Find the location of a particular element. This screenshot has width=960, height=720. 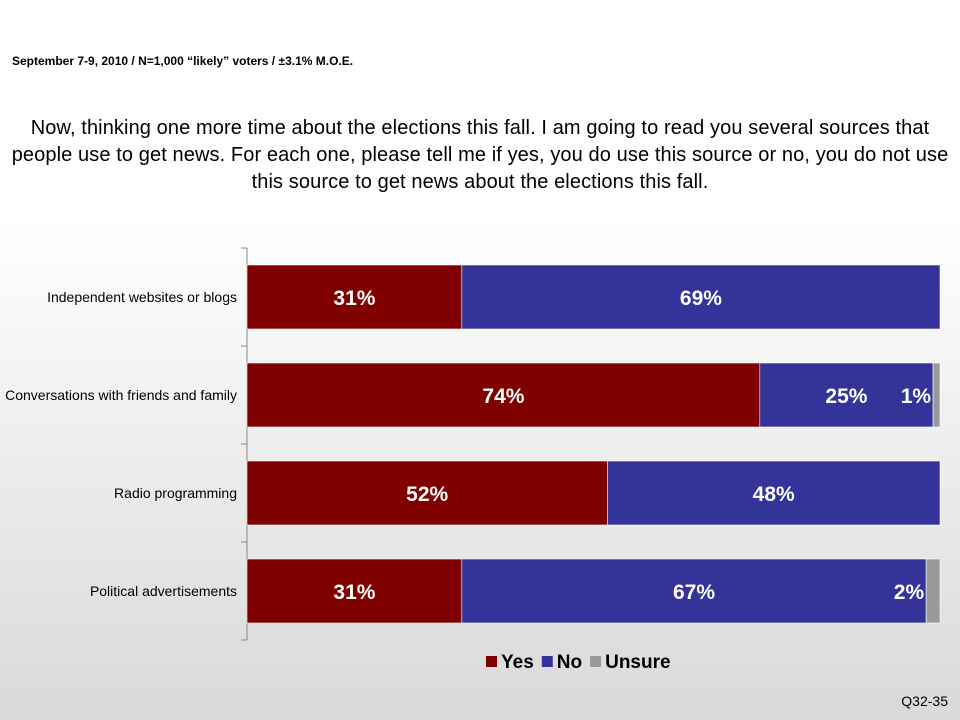

value-label-no-1: 69% is located at coordinates (701, 298).